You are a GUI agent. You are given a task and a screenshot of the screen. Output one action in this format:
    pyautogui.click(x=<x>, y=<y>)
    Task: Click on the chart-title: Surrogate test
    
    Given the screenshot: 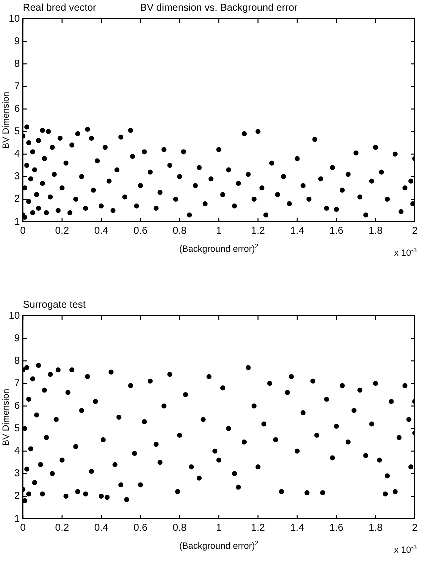 What is the action you would take?
    pyautogui.click(x=54, y=305)
    